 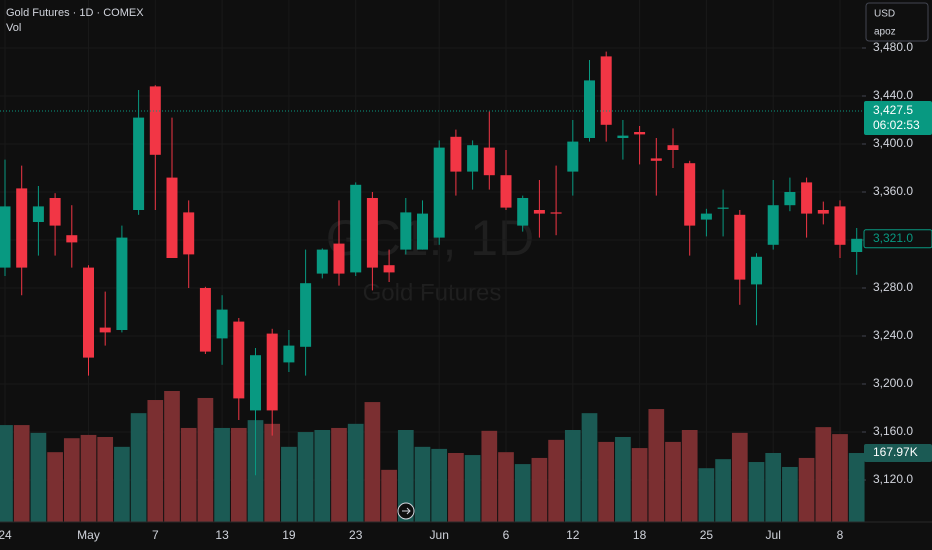 I want to click on unit: apoz, so click(x=885, y=32).